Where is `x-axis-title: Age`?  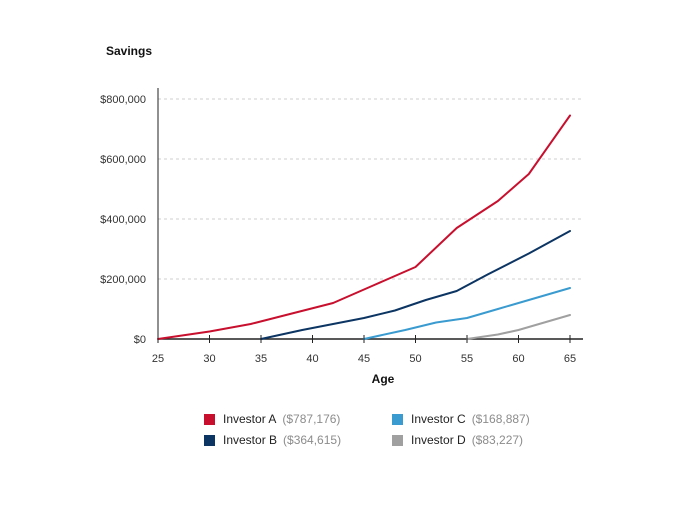 x-axis-title: Age is located at coordinates (383, 379).